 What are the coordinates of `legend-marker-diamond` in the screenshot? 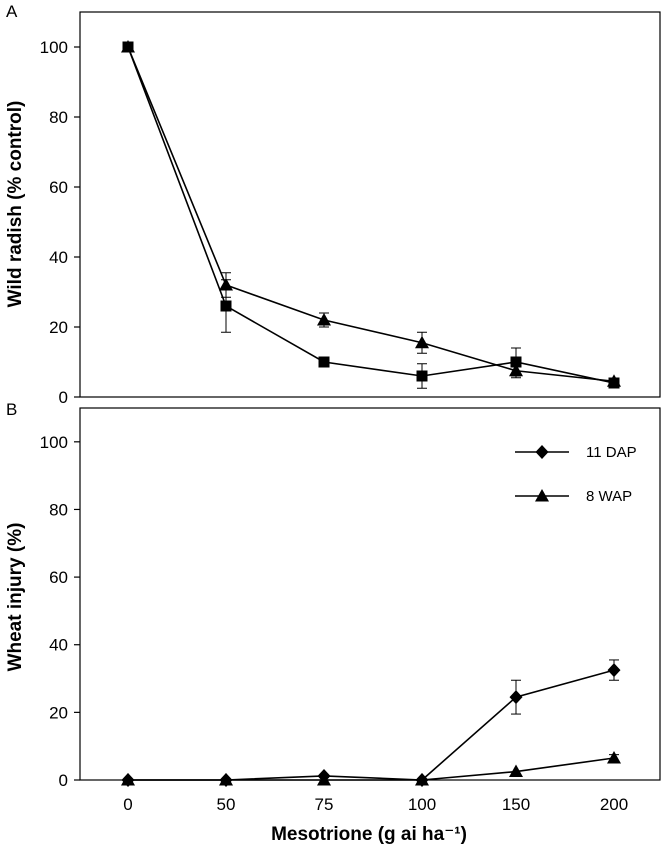 It's located at (542, 452).